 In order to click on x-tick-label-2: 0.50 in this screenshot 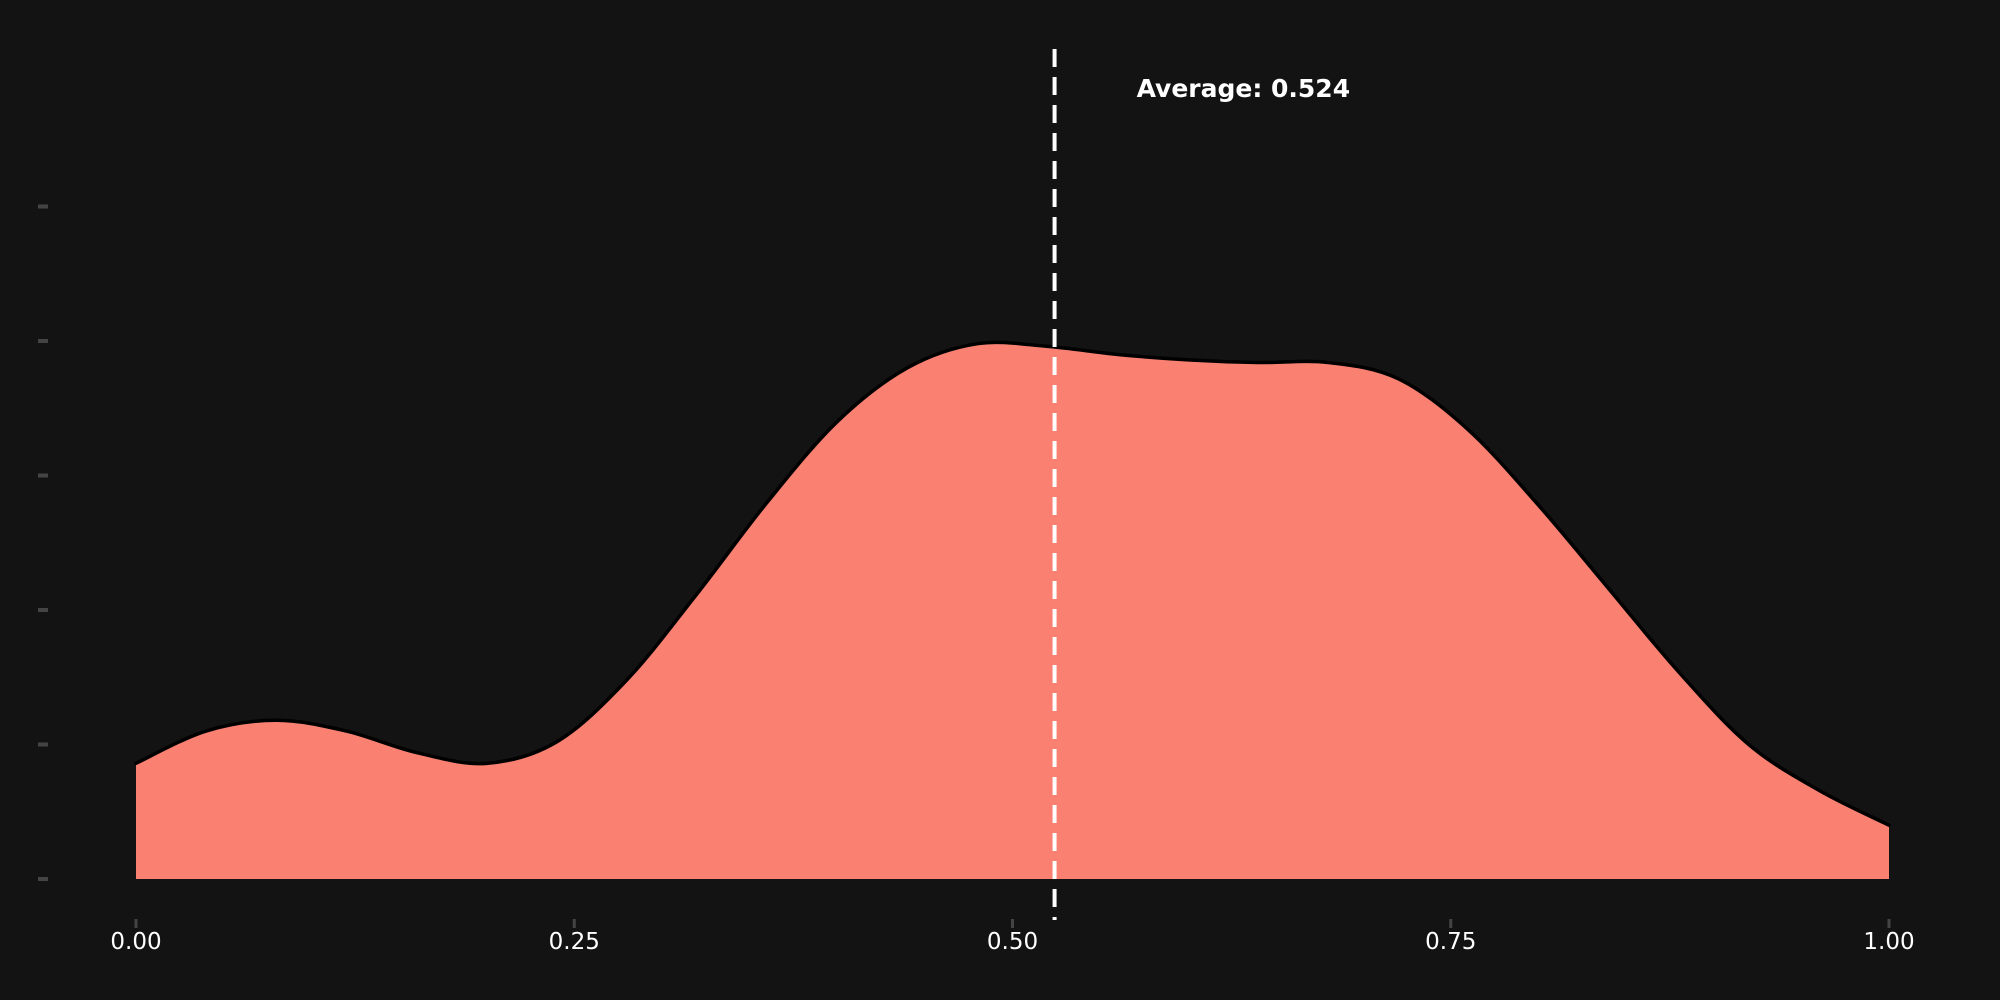, I will do `click(1012, 942)`.